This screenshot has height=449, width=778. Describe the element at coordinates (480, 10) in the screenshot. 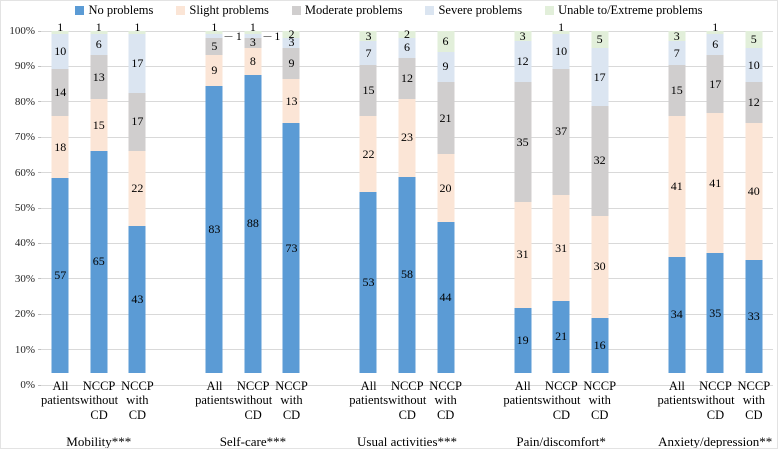

I see `legend-label: Severe problems` at that location.